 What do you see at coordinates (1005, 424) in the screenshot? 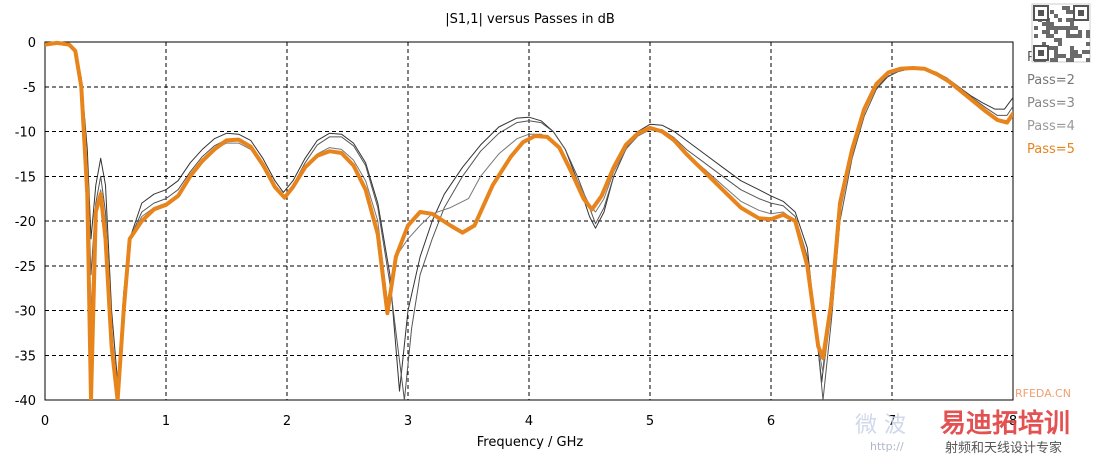
I see `watermark-brand: 易迪拓培训` at bounding box center [1005, 424].